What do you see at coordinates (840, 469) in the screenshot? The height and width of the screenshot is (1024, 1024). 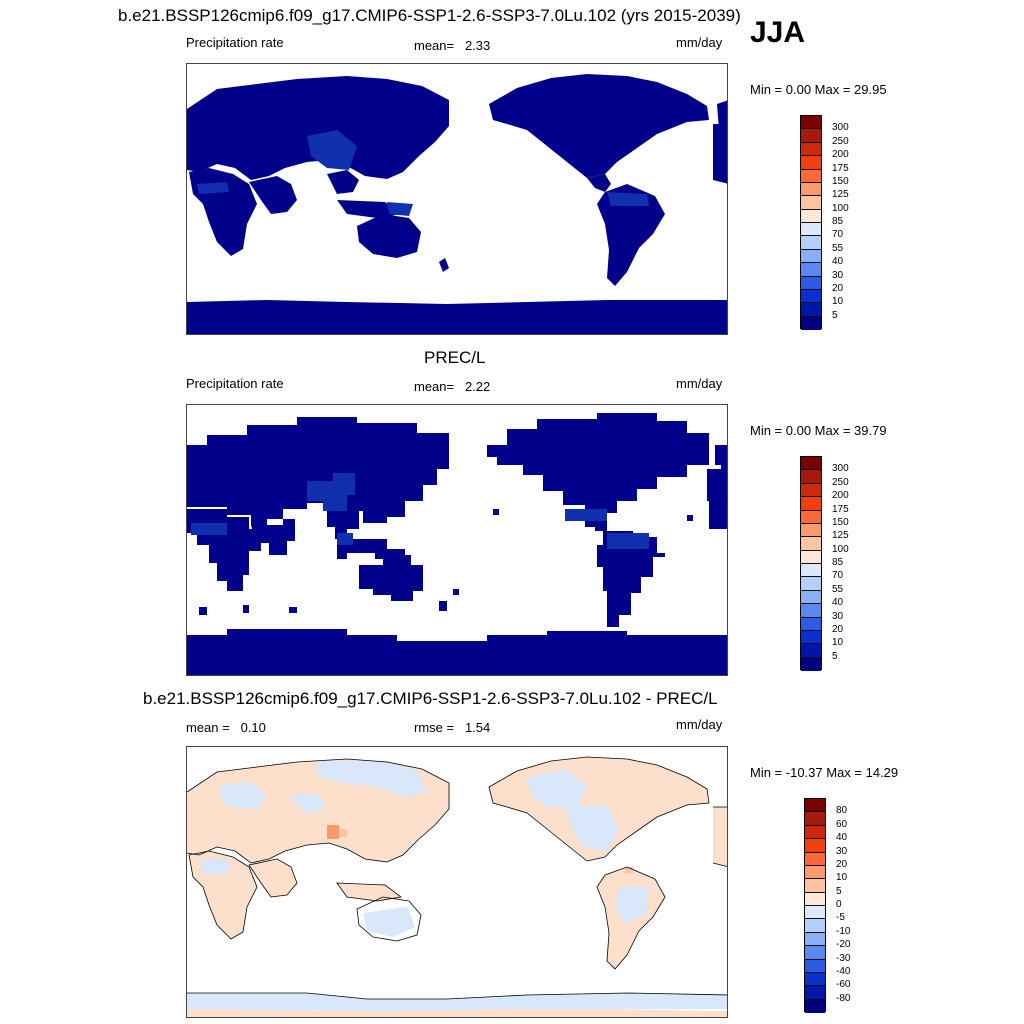 I see `colorbar-tick-label: 300` at bounding box center [840, 469].